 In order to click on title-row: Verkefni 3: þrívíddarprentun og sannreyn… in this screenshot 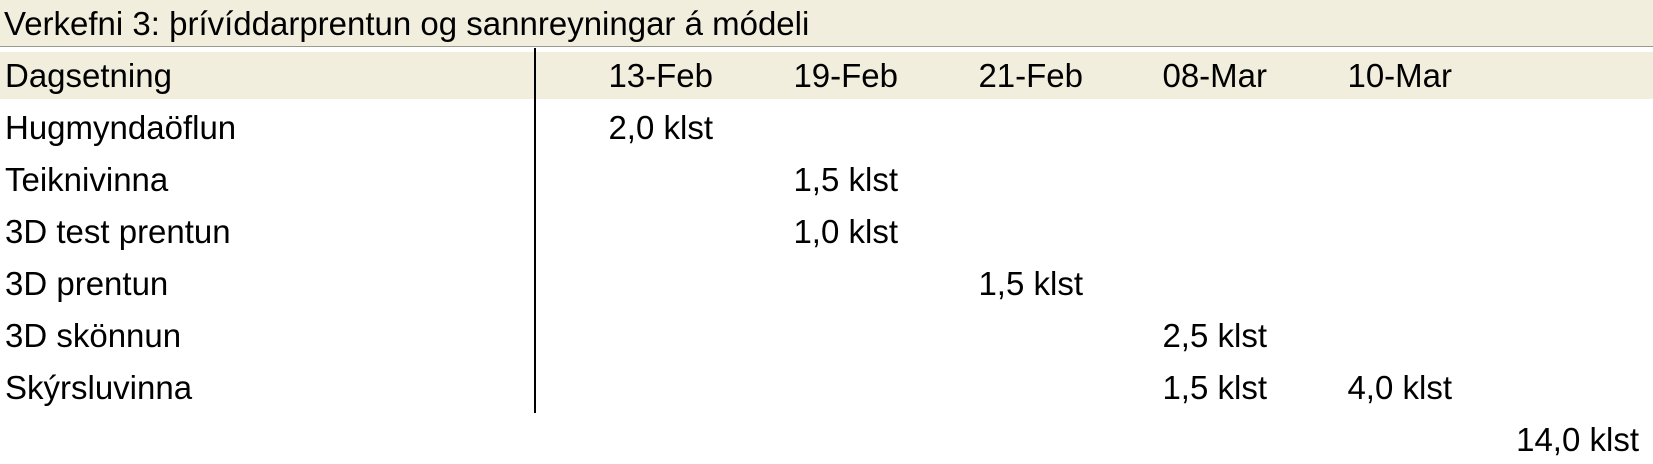, I will do `click(826, 23)`.